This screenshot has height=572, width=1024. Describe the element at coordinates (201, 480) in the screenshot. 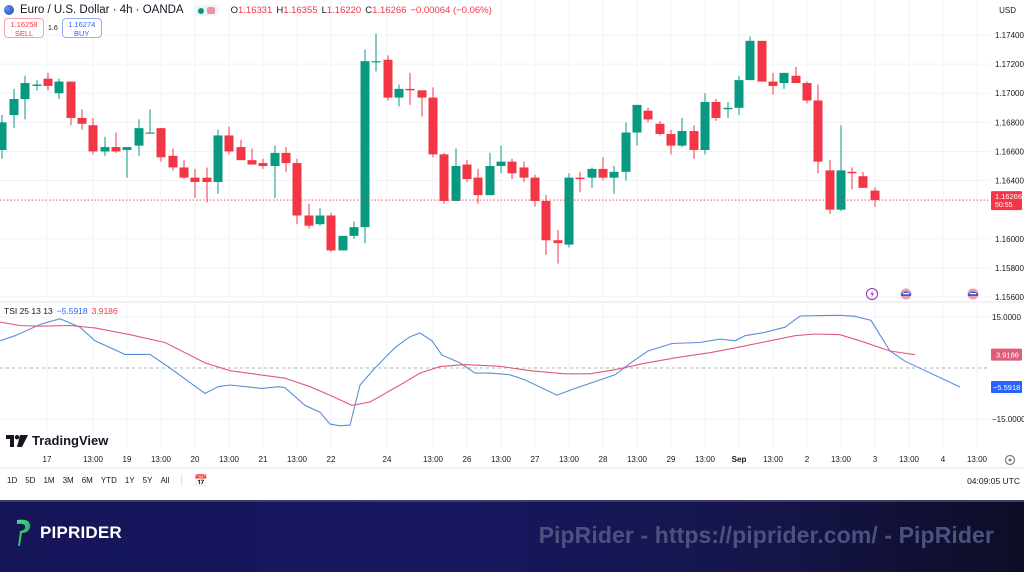

I see `calendar-goto-icon: 📅` at that location.